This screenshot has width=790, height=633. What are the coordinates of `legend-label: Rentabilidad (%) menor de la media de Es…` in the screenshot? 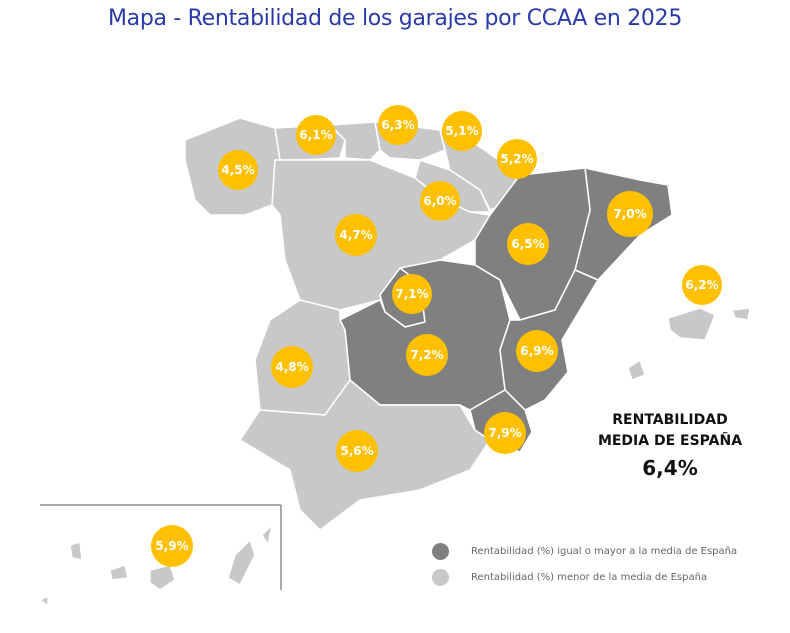 It's located at (589, 577).